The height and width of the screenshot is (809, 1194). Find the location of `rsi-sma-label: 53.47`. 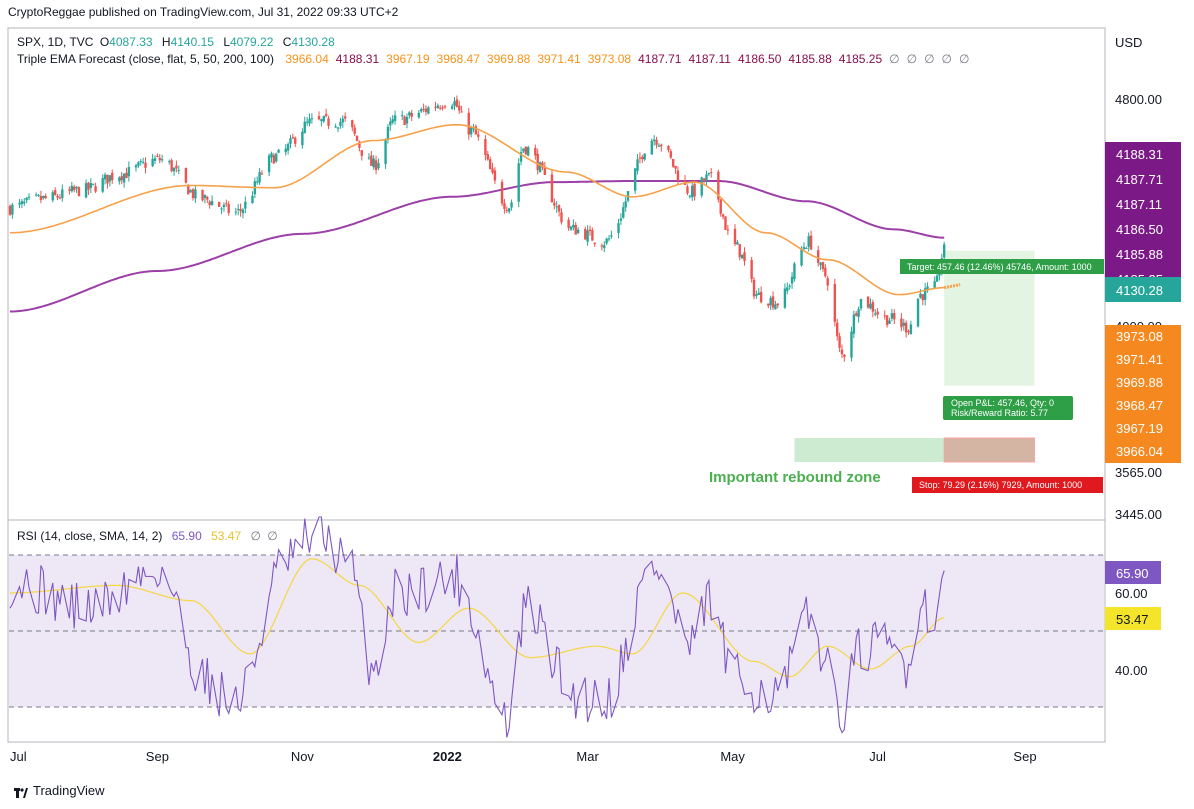

rsi-sma-label: 53.47 is located at coordinates (1132, 619).